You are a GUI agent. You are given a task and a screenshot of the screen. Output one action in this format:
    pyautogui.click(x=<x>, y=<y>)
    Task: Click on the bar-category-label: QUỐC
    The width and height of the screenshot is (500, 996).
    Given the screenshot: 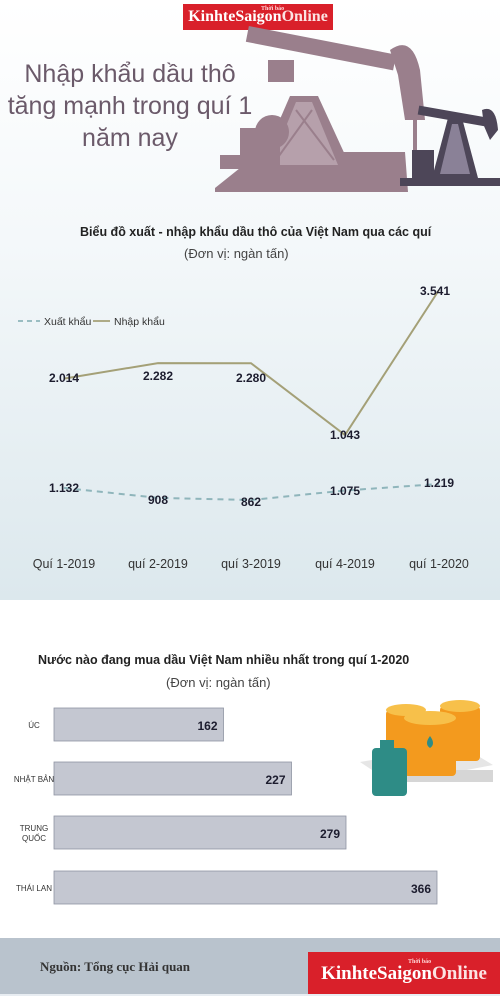 What is the action you would take?
    pyautogui.click(x=34, y=838)
    